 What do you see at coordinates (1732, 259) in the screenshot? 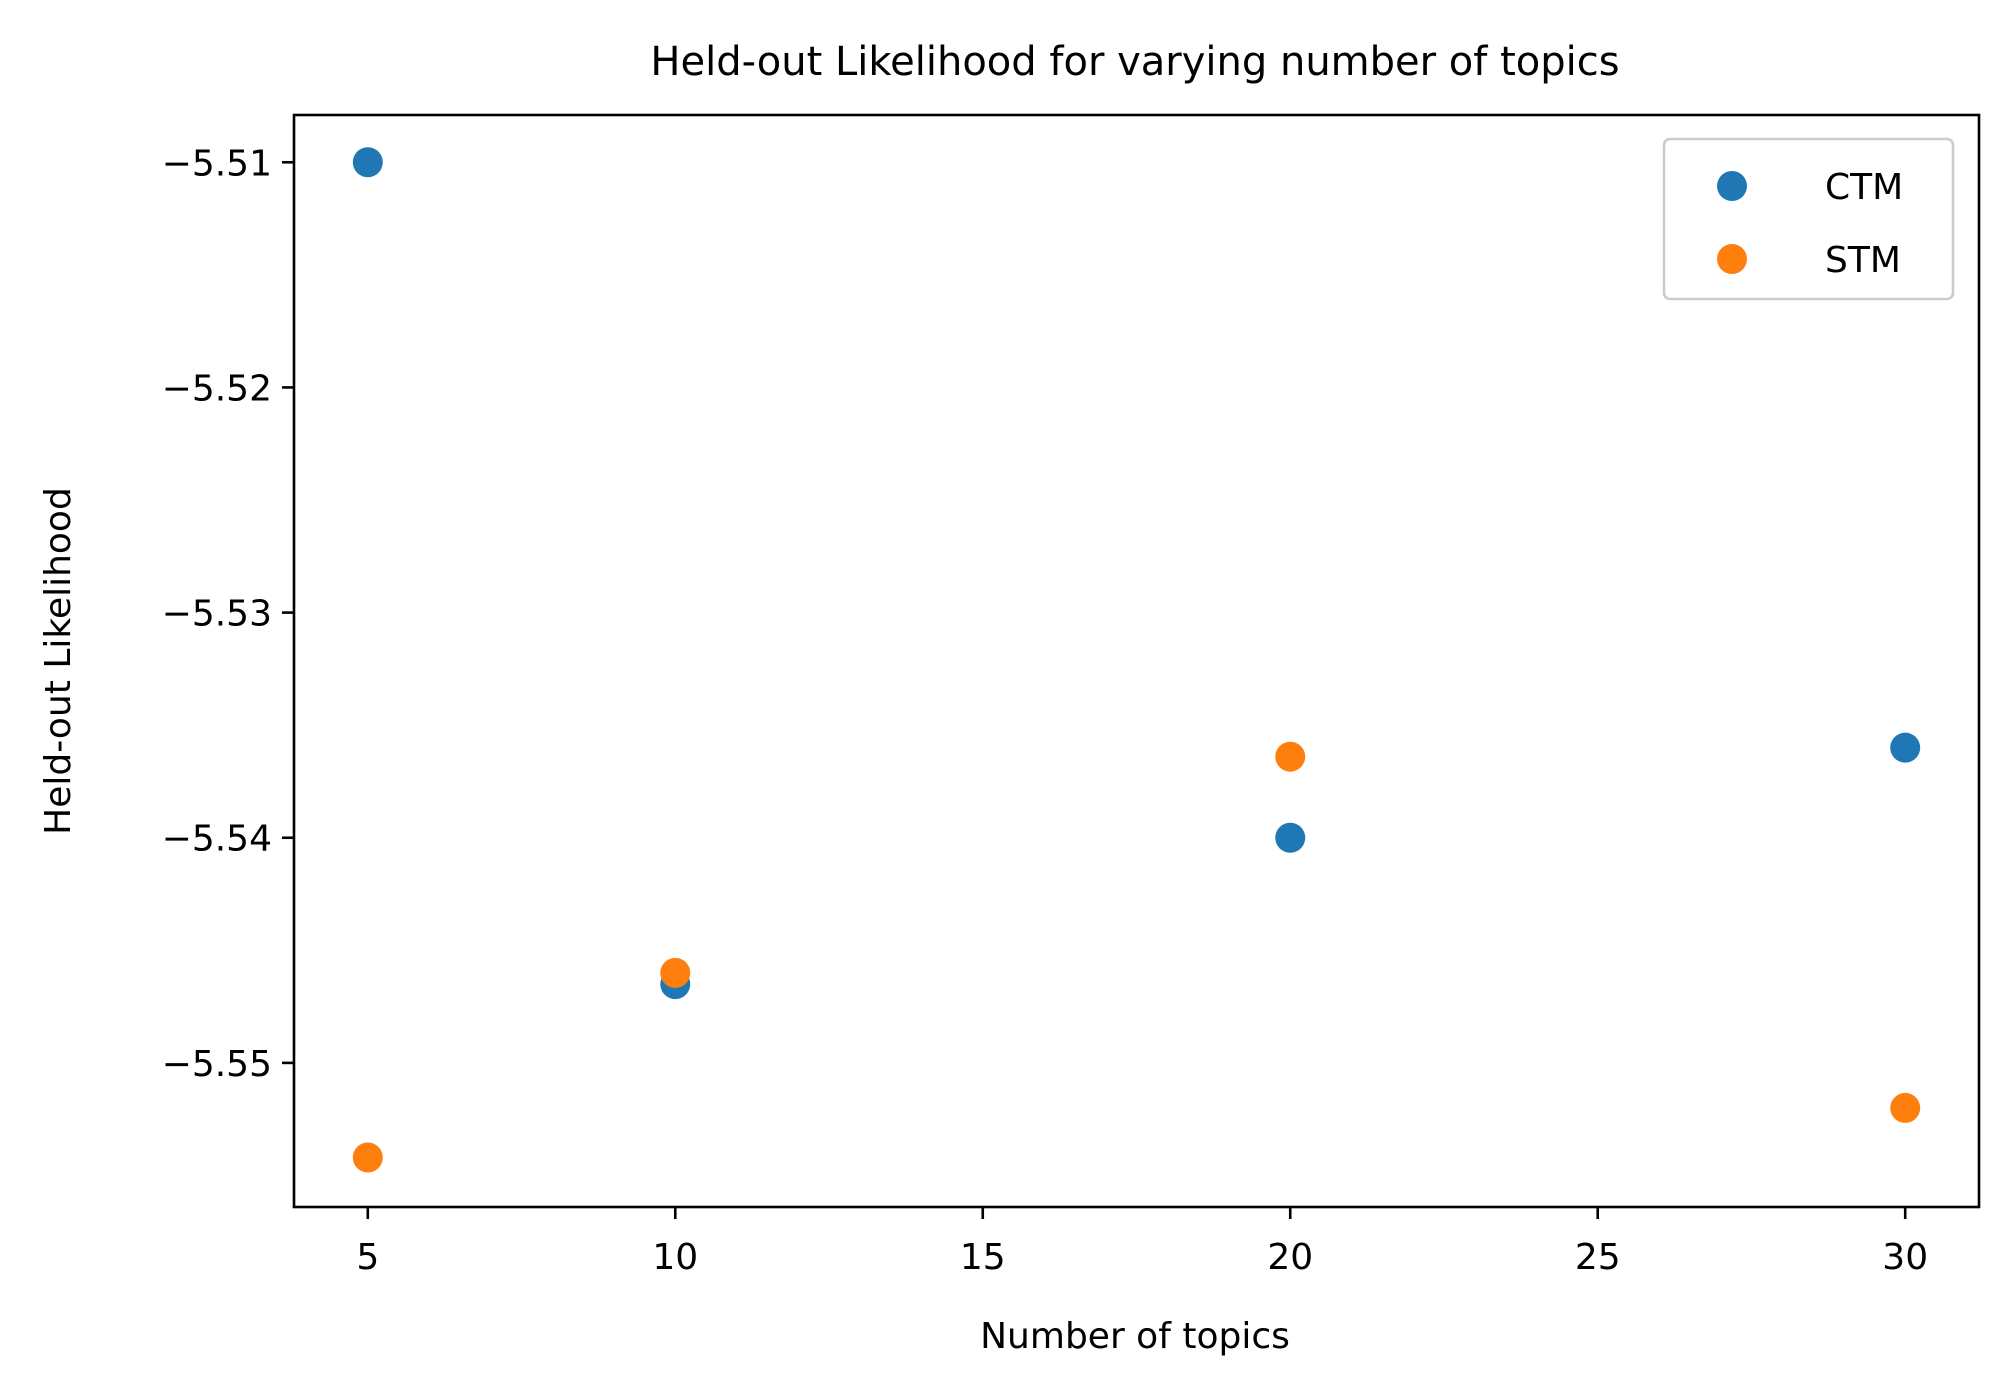
I see `legend-marker-stm` at bounding box center [1732, 259].